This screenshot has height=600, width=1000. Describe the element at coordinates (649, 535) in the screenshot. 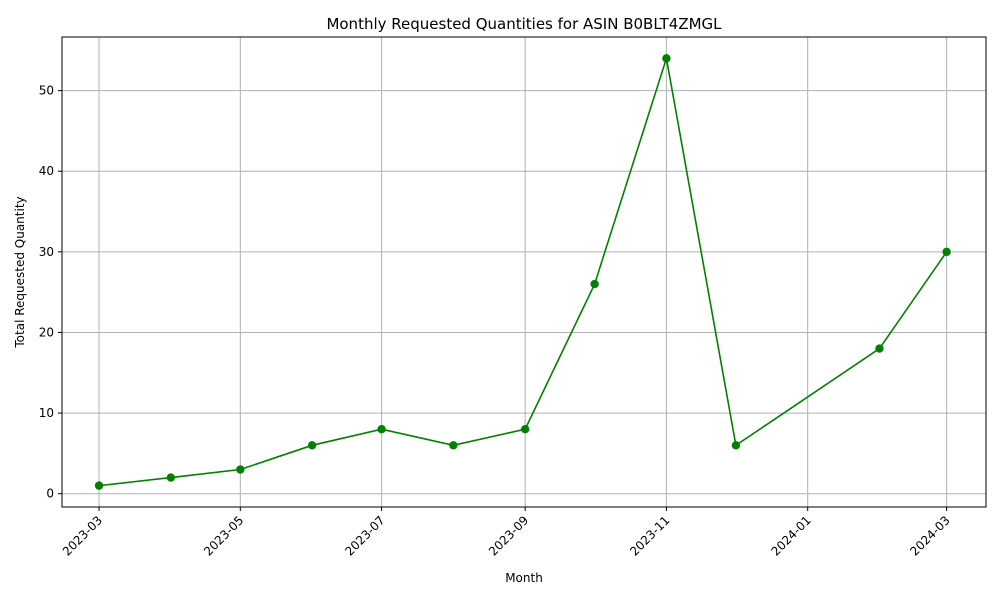

I see `x-tick-label: 2023-11` at that location.